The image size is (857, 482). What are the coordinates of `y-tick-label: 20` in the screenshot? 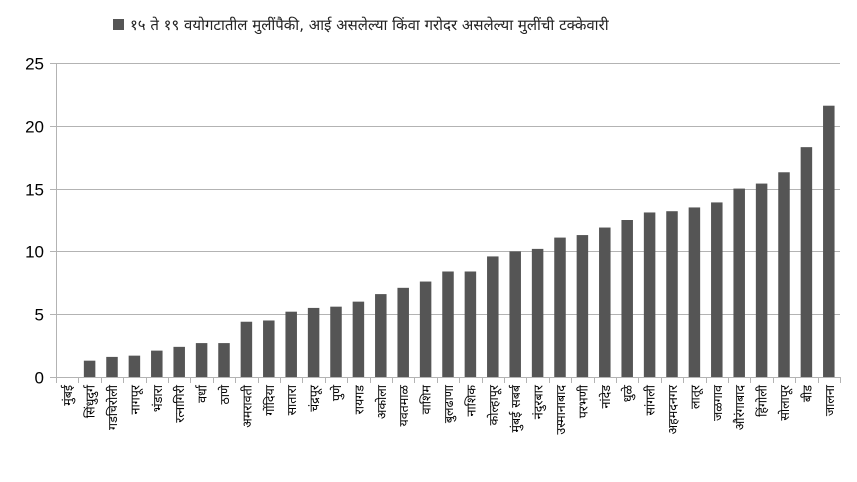 It's located at (34, 127).